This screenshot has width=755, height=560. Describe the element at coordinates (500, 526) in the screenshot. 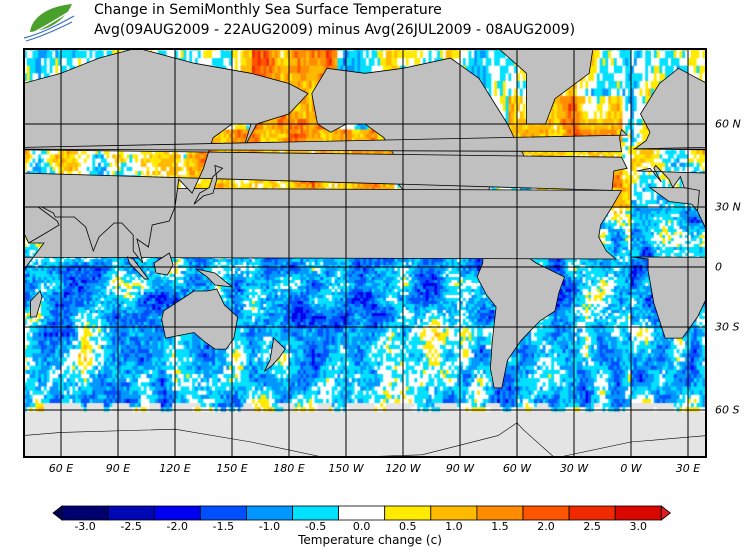

I see `colorbar-label: 1.5` at that location.